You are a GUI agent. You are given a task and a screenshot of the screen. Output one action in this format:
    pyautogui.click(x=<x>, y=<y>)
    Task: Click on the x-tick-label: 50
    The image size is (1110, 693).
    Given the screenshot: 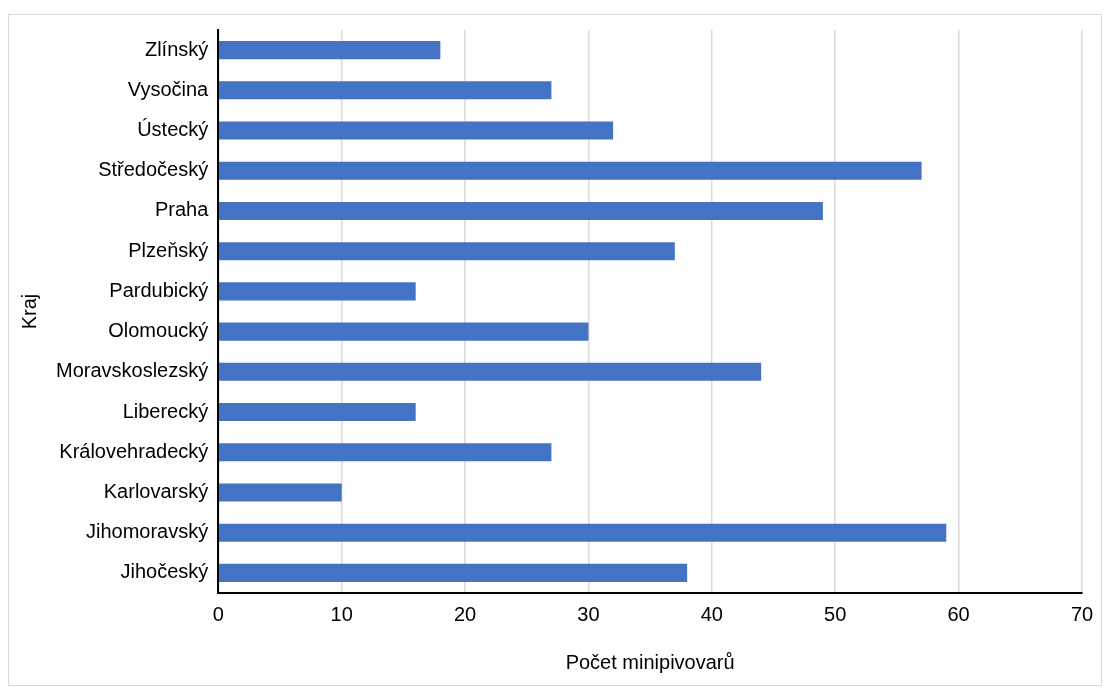 What is the action you would take?
    pyautogui.click(x=835, y=613)
    